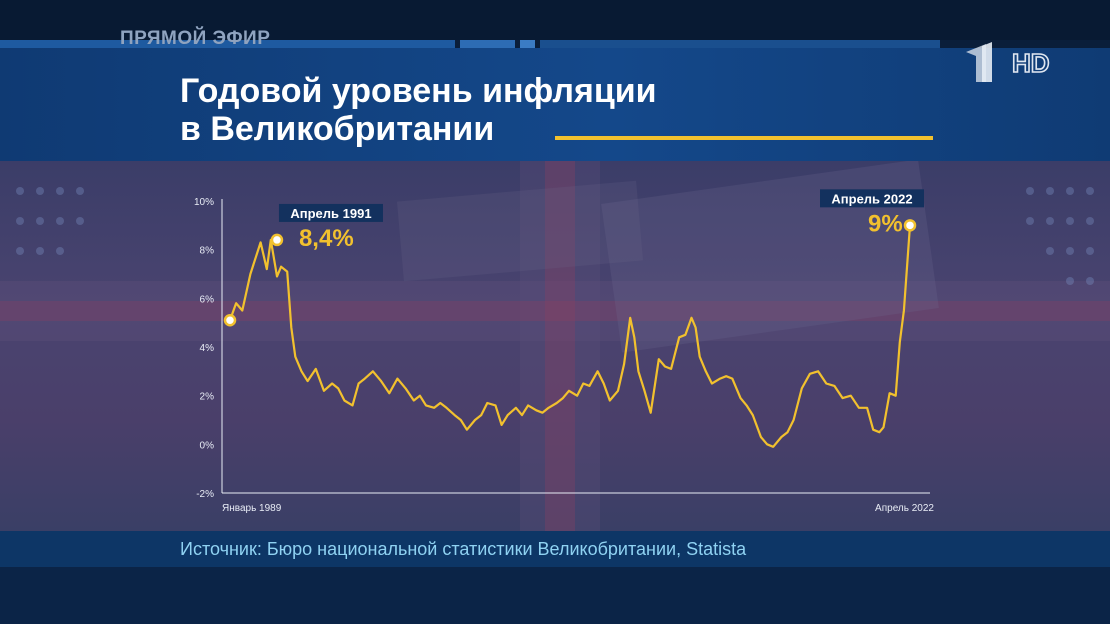 The height and width of the screenshot is (624, 1110). What do you see at coordinates (204, 202) in the screenshot?
I see `y-tick-label: 10%` at bounding box center [204, 202].